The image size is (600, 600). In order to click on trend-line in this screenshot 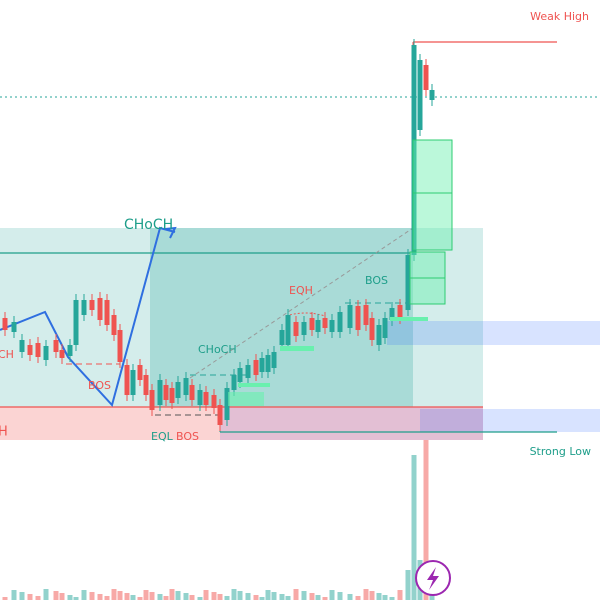, I will do `click(301, 303)`.